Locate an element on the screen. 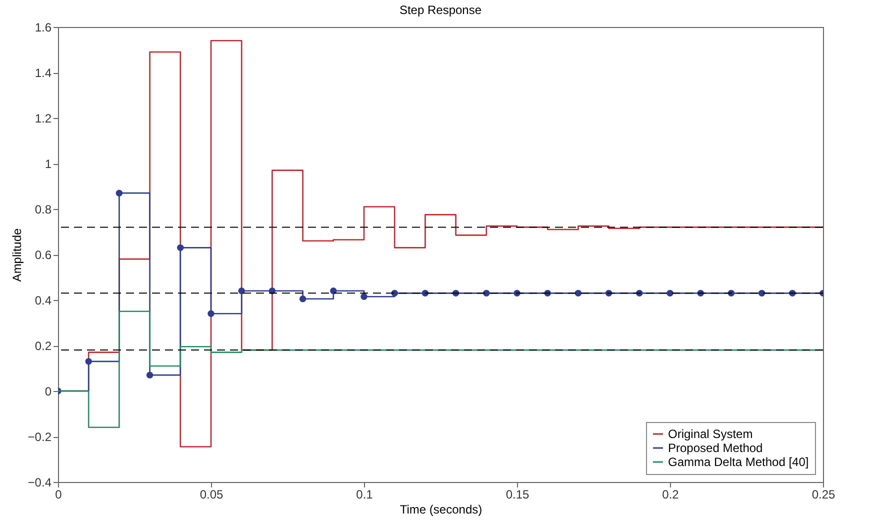  legend-label: Original System is located at coordinates (710, 434).